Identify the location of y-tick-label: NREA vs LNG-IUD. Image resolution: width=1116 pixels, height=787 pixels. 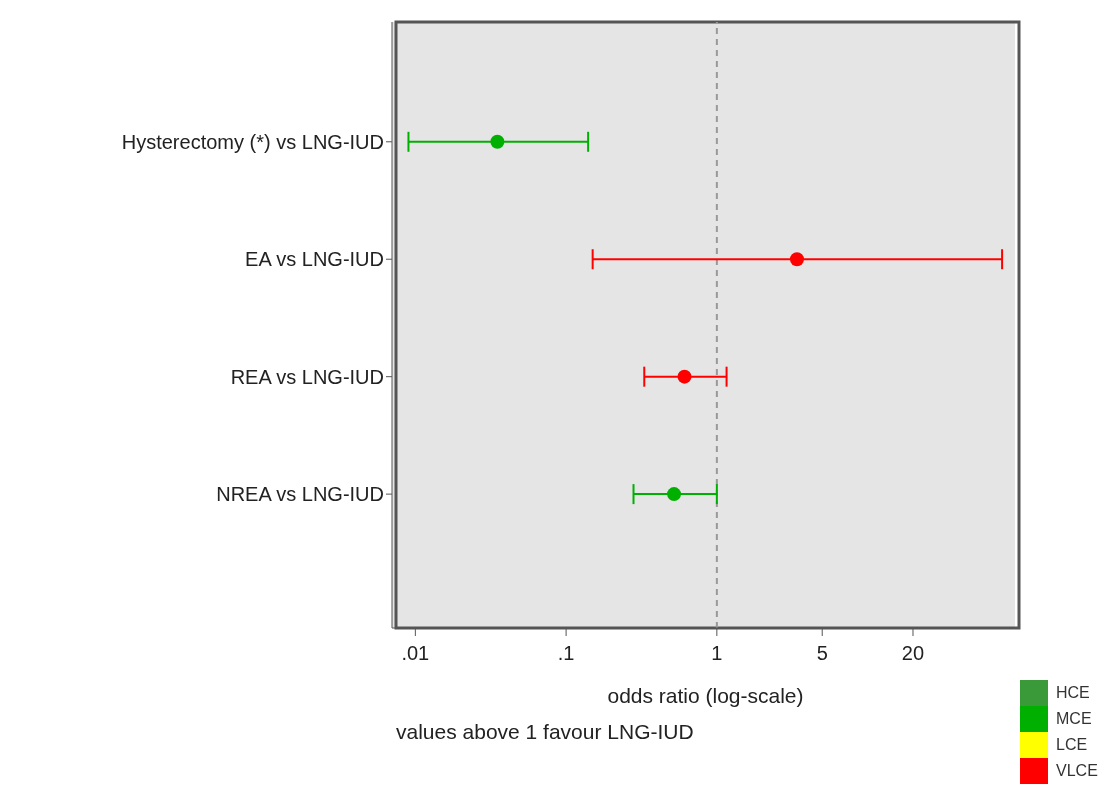
(300, 494).